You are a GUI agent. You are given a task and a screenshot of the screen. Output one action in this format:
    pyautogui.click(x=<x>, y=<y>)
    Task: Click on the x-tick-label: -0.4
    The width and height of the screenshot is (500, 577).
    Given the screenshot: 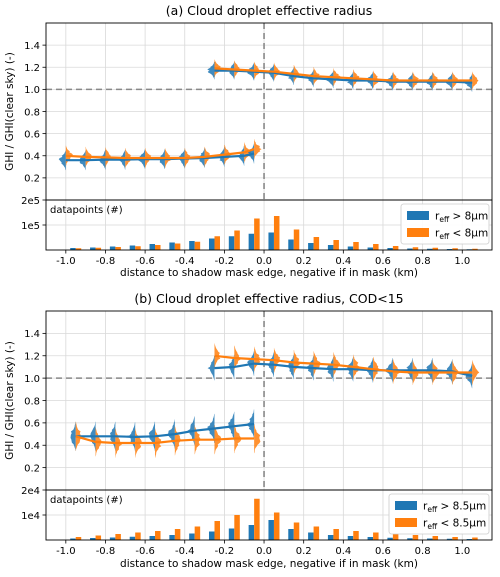 What is the action you would take?
    pyautogui.click(x=185, y=551)
    